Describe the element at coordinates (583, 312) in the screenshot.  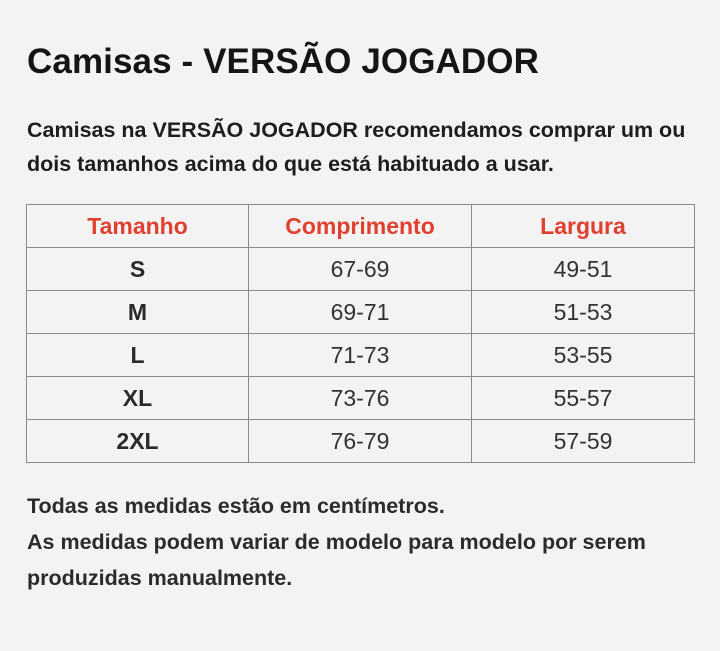
I see `width-cell: 51-53` at that location.